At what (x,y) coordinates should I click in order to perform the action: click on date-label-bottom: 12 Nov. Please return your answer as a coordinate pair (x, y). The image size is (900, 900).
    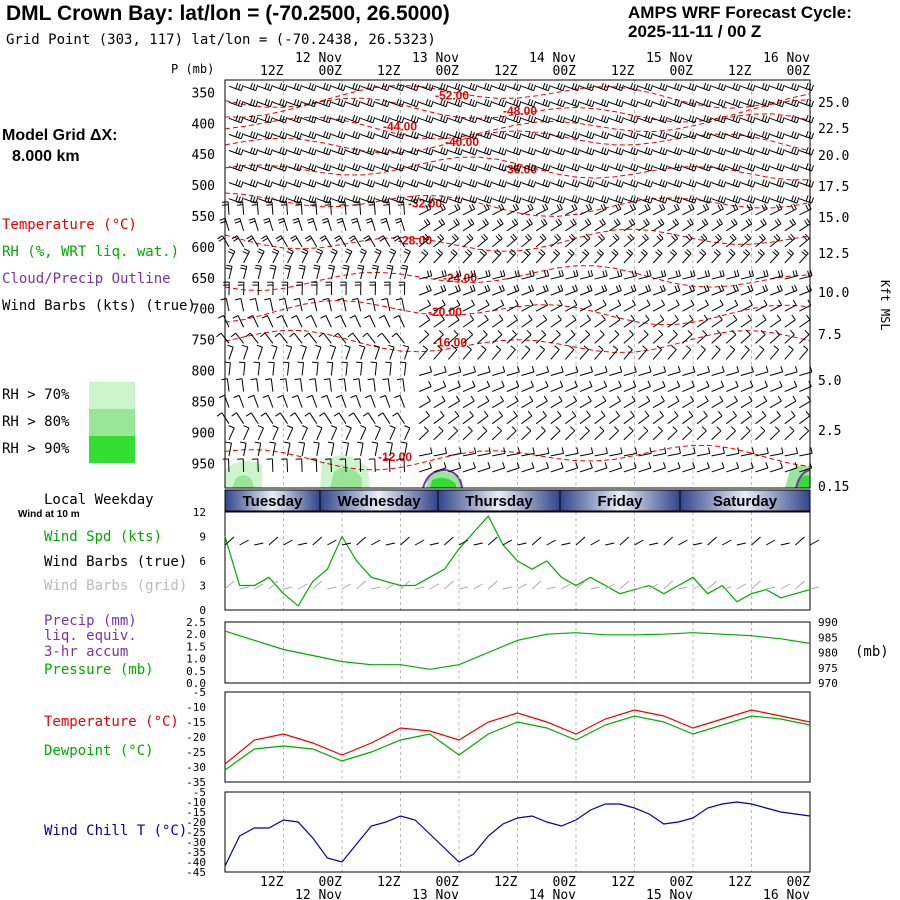
    Looking at the image, I should click on (318, 894).